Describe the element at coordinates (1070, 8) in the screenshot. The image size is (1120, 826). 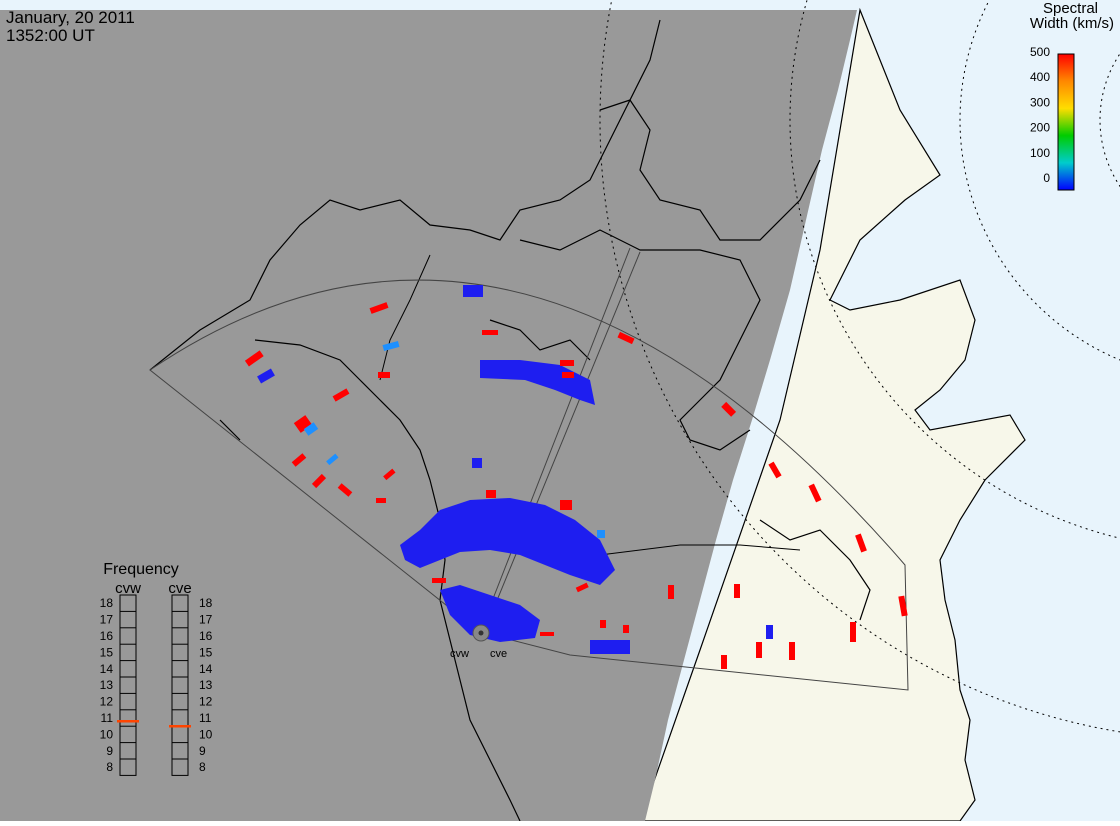
I see `colorbar-title: Spectral` at that location.